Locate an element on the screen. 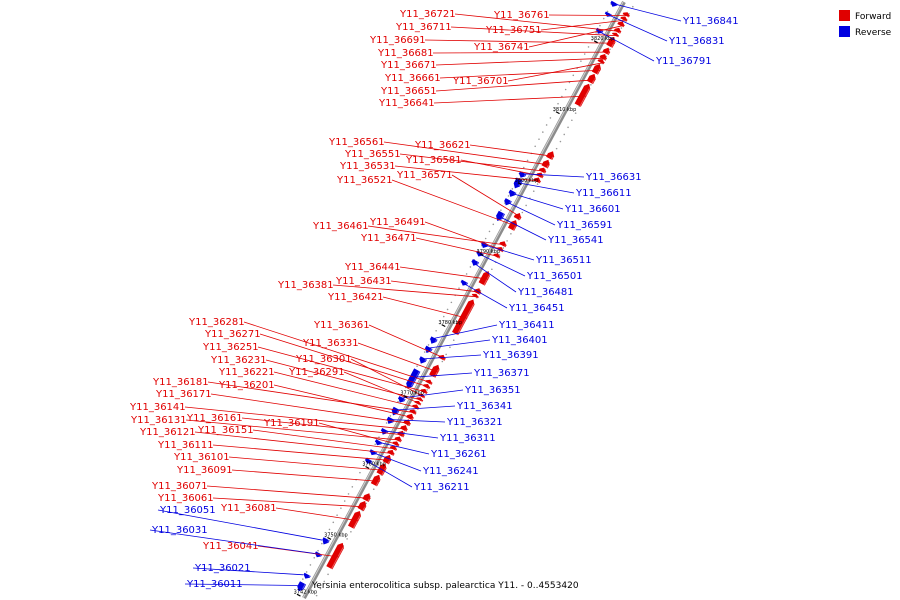 The height and width of the screenshot is (600, 900). gene-label: Y11_36241 is located at coordinates (450, 471).